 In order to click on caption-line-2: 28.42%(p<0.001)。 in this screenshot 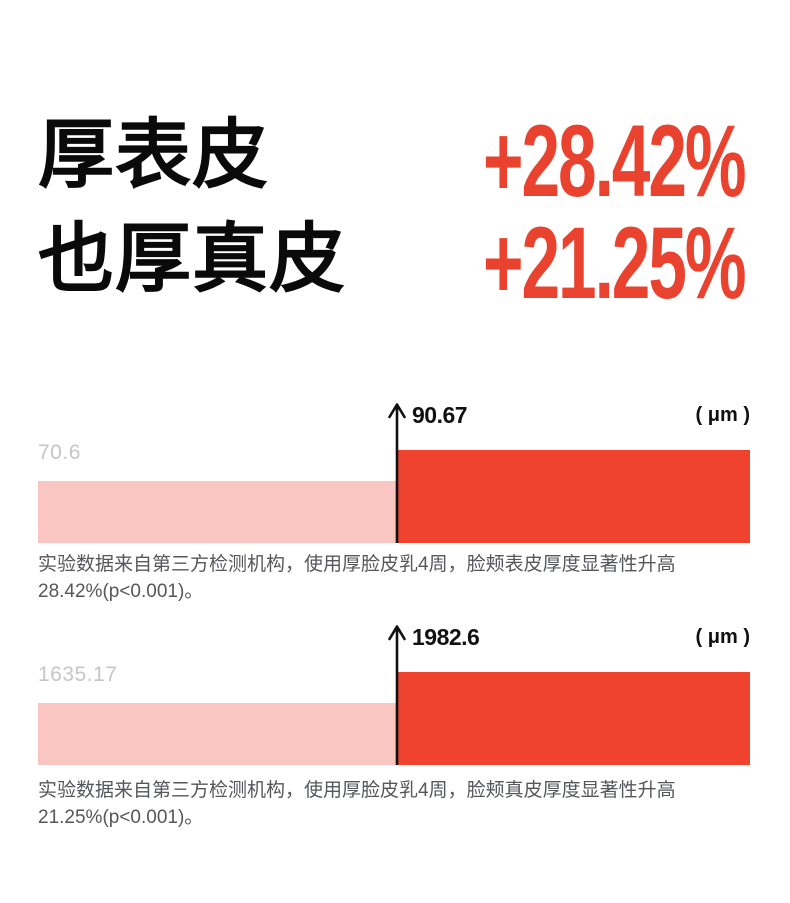, I will do `click(121, 591)`.